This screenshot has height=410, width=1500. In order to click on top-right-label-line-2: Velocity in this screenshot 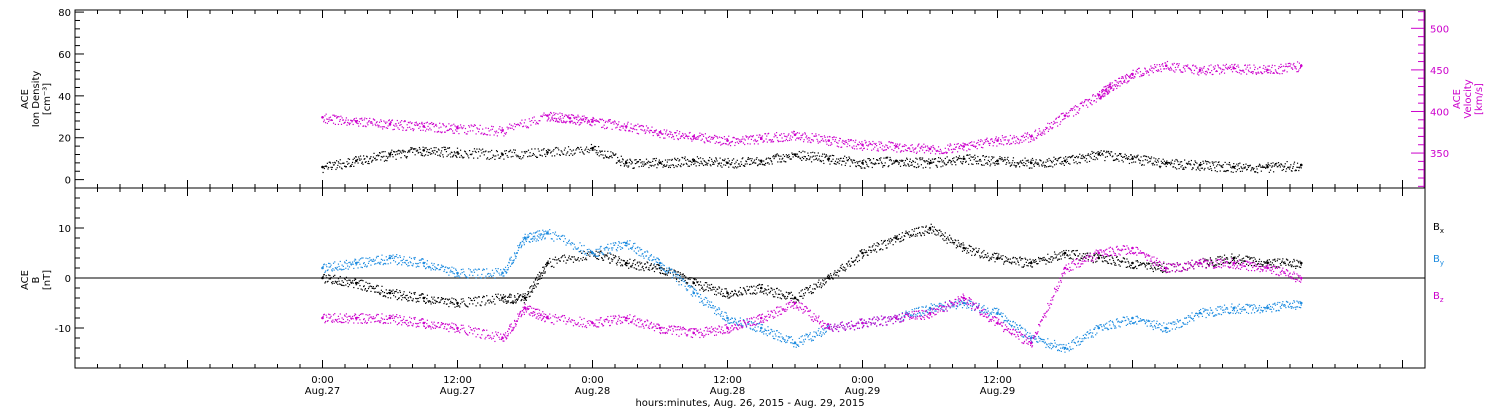, I will do `click(1468, 98)`.